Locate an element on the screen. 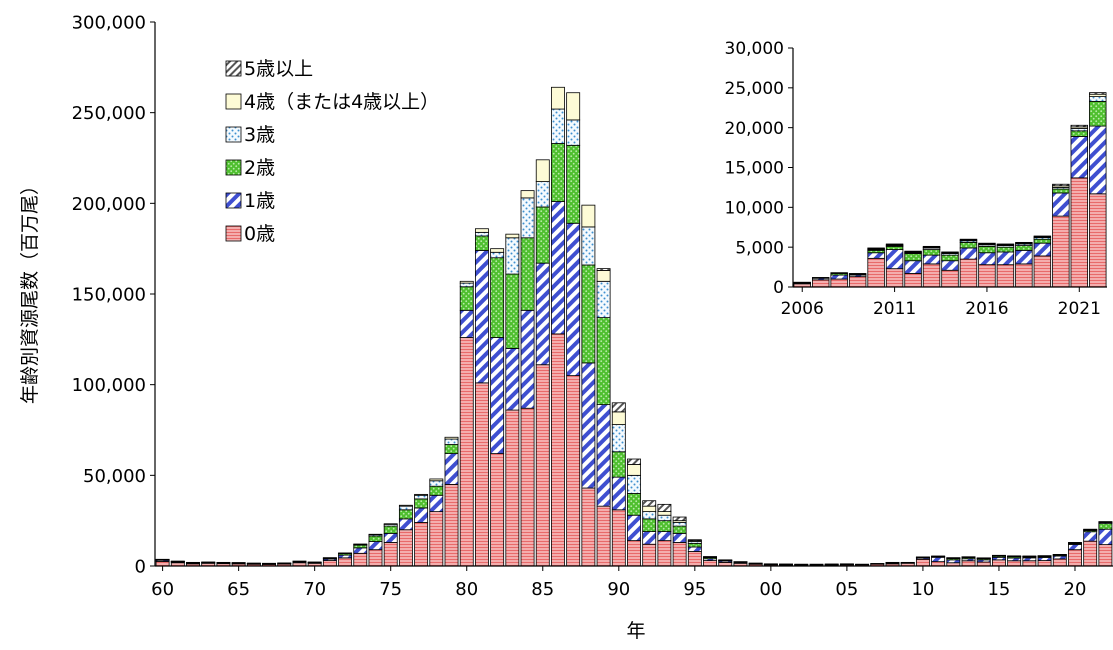 This screenshot has height=650, width=1113. x-tick-label: 20 is located at coordinates (1075, 589).